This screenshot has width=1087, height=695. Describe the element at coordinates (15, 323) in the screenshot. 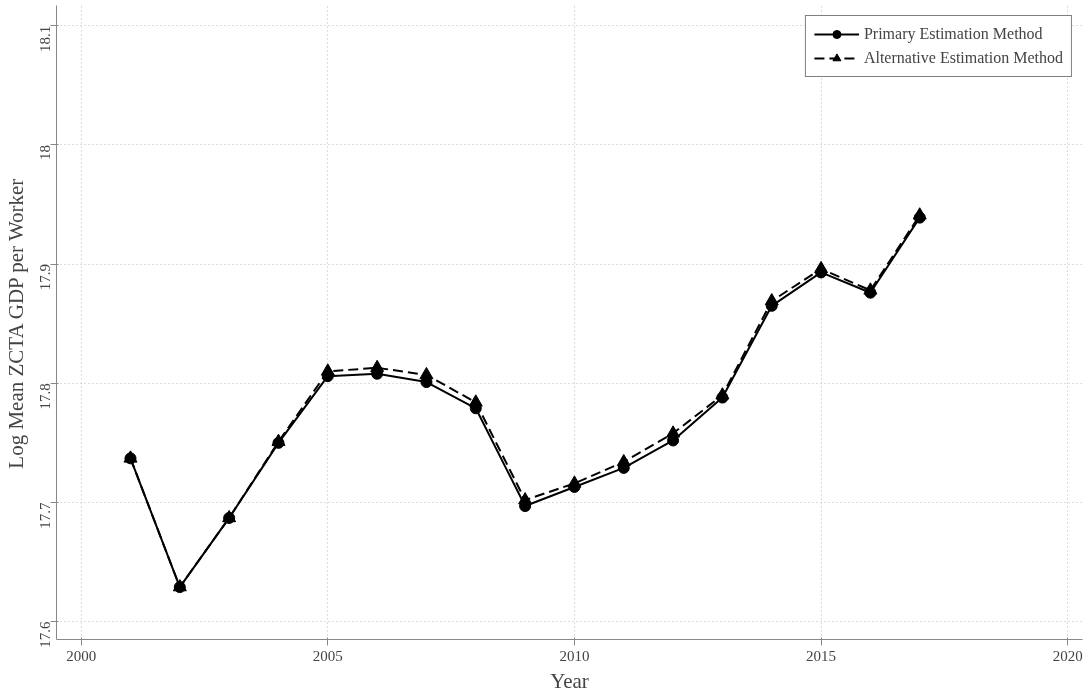

I see `y-axis-title: Log Mean ZCTA GDP per Worker` at that location.